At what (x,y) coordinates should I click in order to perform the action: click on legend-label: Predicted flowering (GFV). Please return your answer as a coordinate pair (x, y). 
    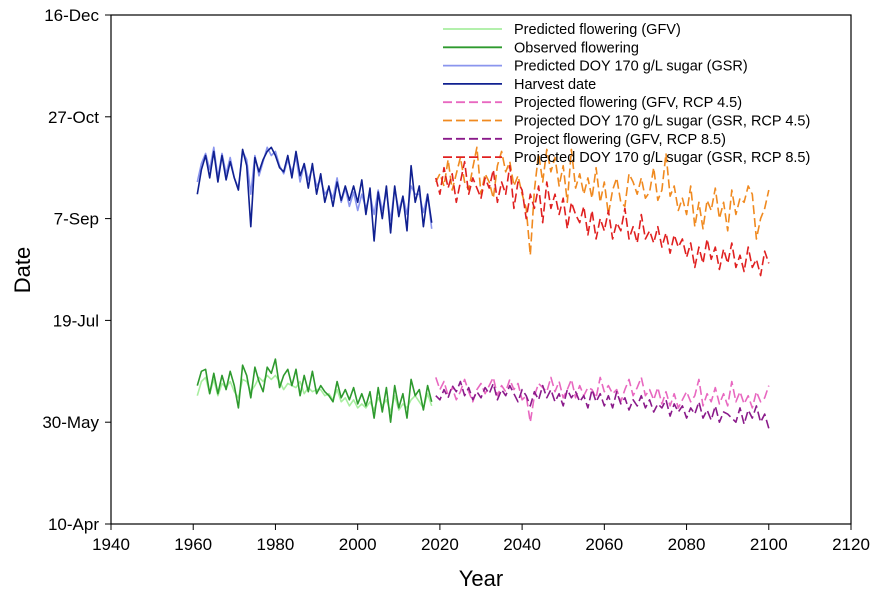
    Looking at the image, I should click on (597, 30).